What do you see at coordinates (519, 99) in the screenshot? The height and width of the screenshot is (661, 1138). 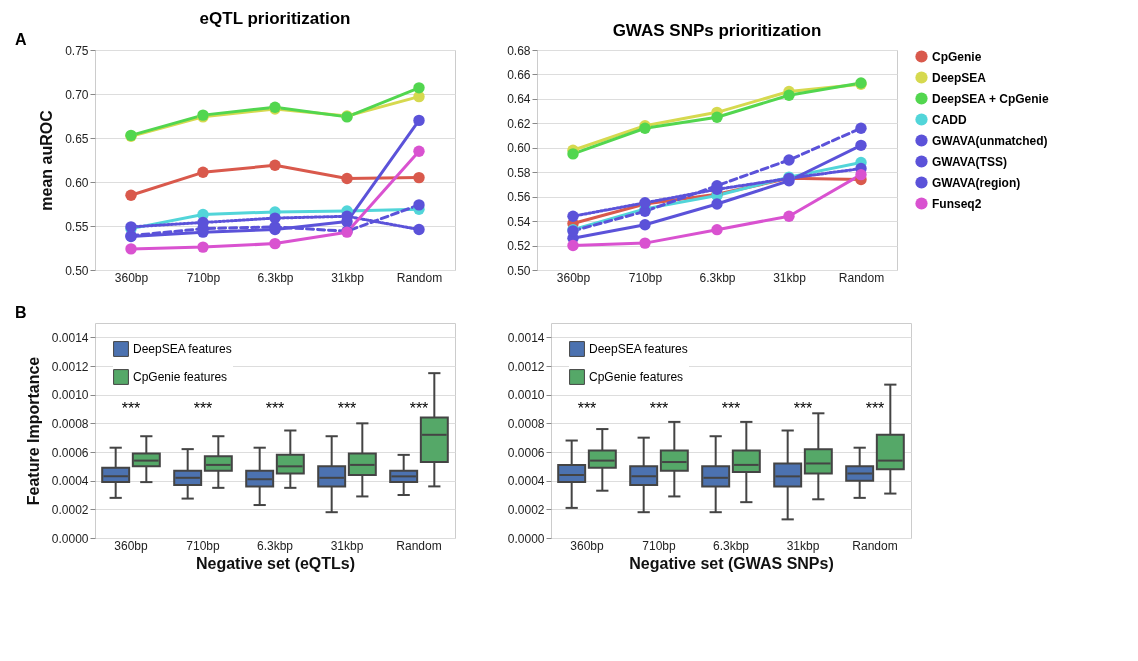 I see `y-tick-label: 0.64` at bounding box center [519, 99].